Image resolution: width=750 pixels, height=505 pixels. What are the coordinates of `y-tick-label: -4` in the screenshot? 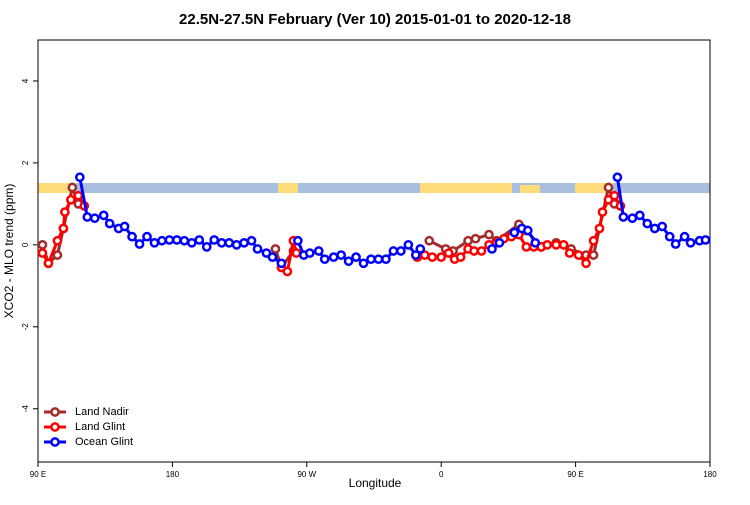 It's located at (25, 409).